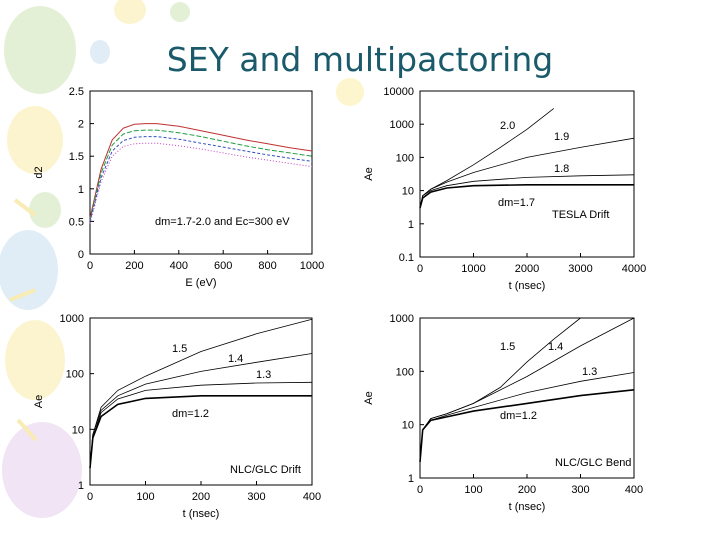 The width and height of the screenshot is (720, 540). I want to click on x-tick-label: 4000, so click(634, 269).